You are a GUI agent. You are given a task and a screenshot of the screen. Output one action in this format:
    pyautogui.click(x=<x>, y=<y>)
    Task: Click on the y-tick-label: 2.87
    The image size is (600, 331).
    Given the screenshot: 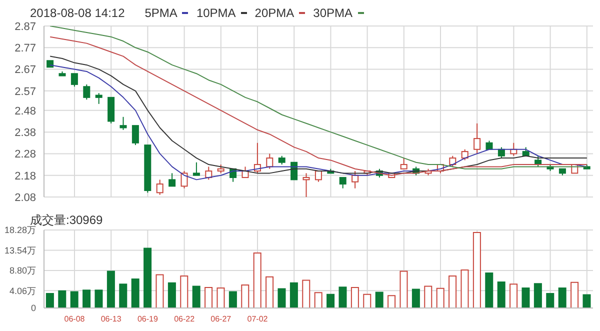 What is the action you would take?
    pyautogui.click(x=25, y=26)
    